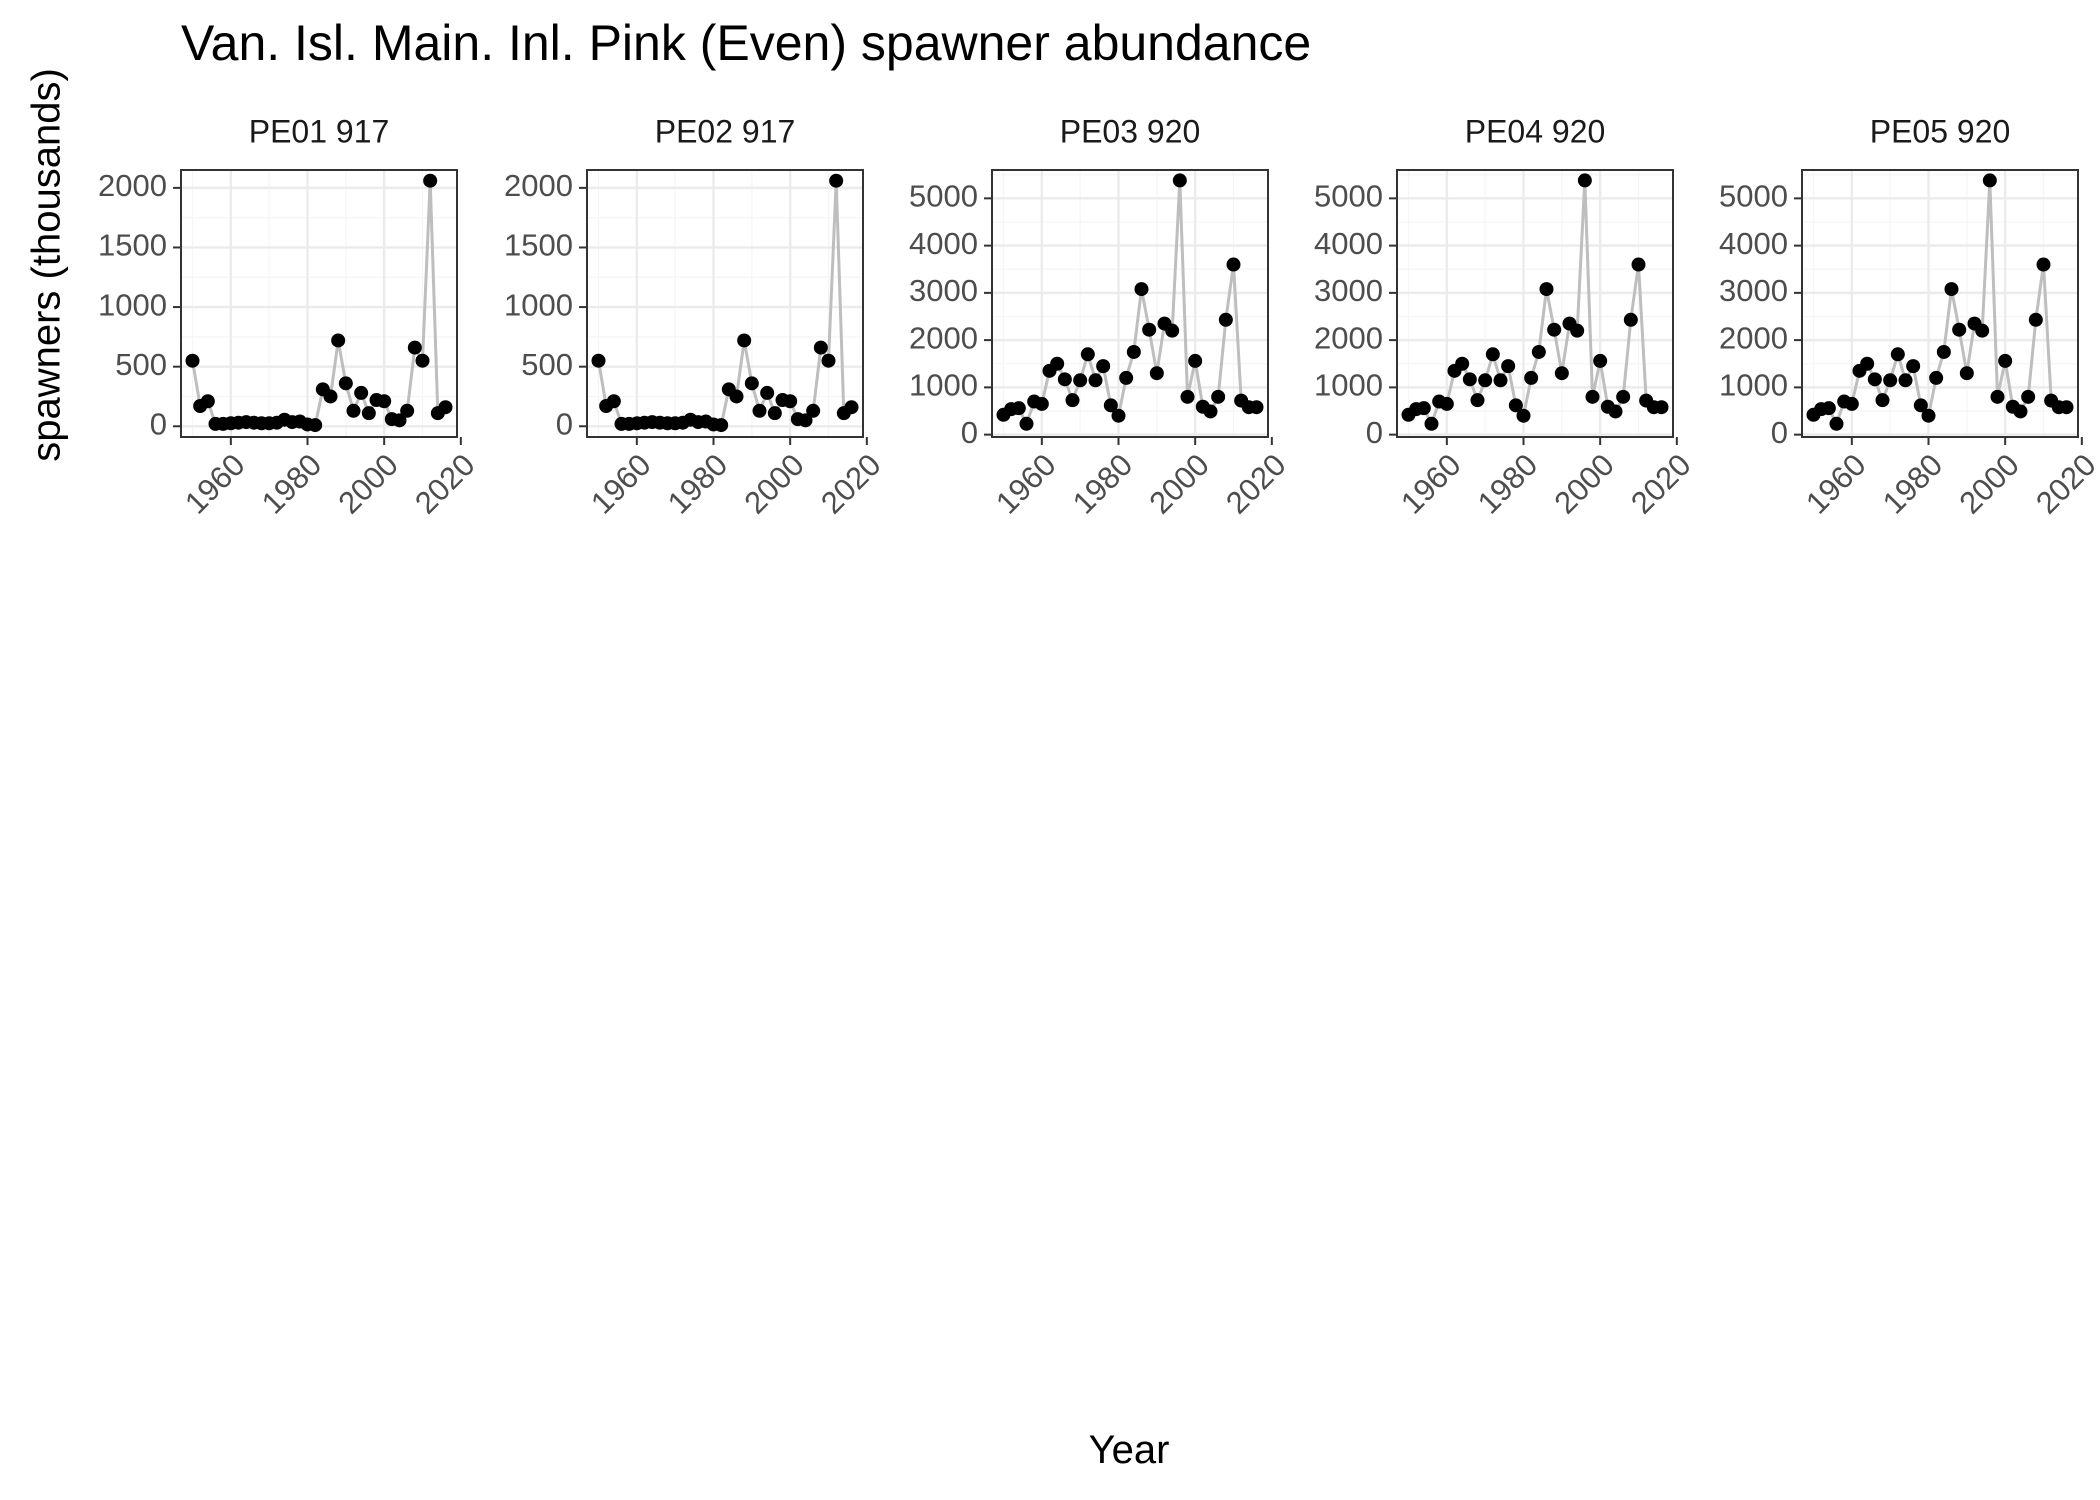 The image size is (2100, 1500). Describe the element at coordinates (132, 245) in the screenshot. I see `y-tick-label: 1500` at that location.